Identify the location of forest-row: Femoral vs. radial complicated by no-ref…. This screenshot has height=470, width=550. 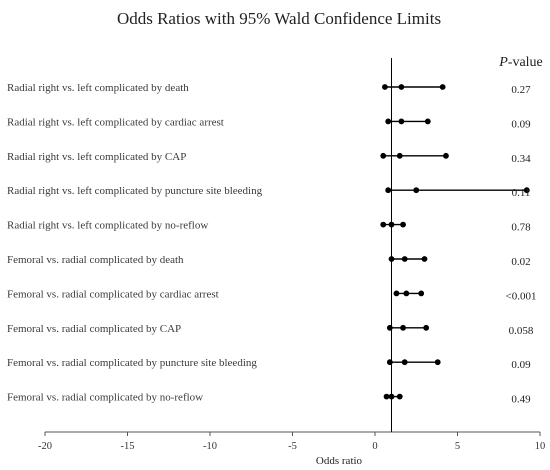
(269, 399).